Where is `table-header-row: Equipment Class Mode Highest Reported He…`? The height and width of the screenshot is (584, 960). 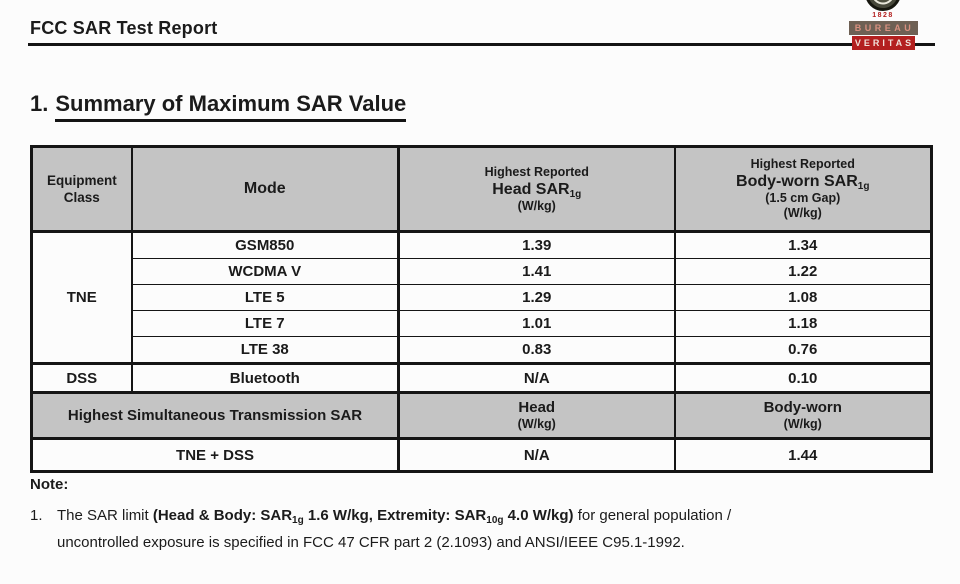
table-header-row: Equipment Class Mode Highest Reported He… is located at coordinates (481, 189).